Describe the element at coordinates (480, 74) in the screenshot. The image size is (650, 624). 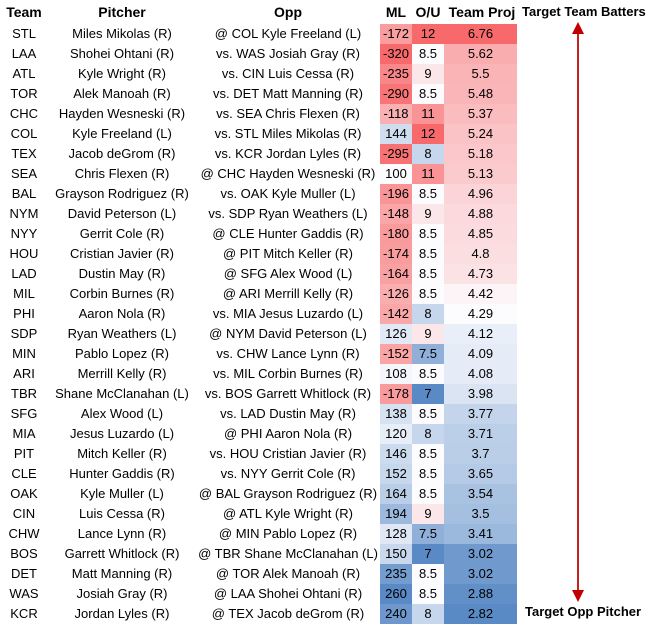
I see `team-proj-cell: 5.5` at that location.